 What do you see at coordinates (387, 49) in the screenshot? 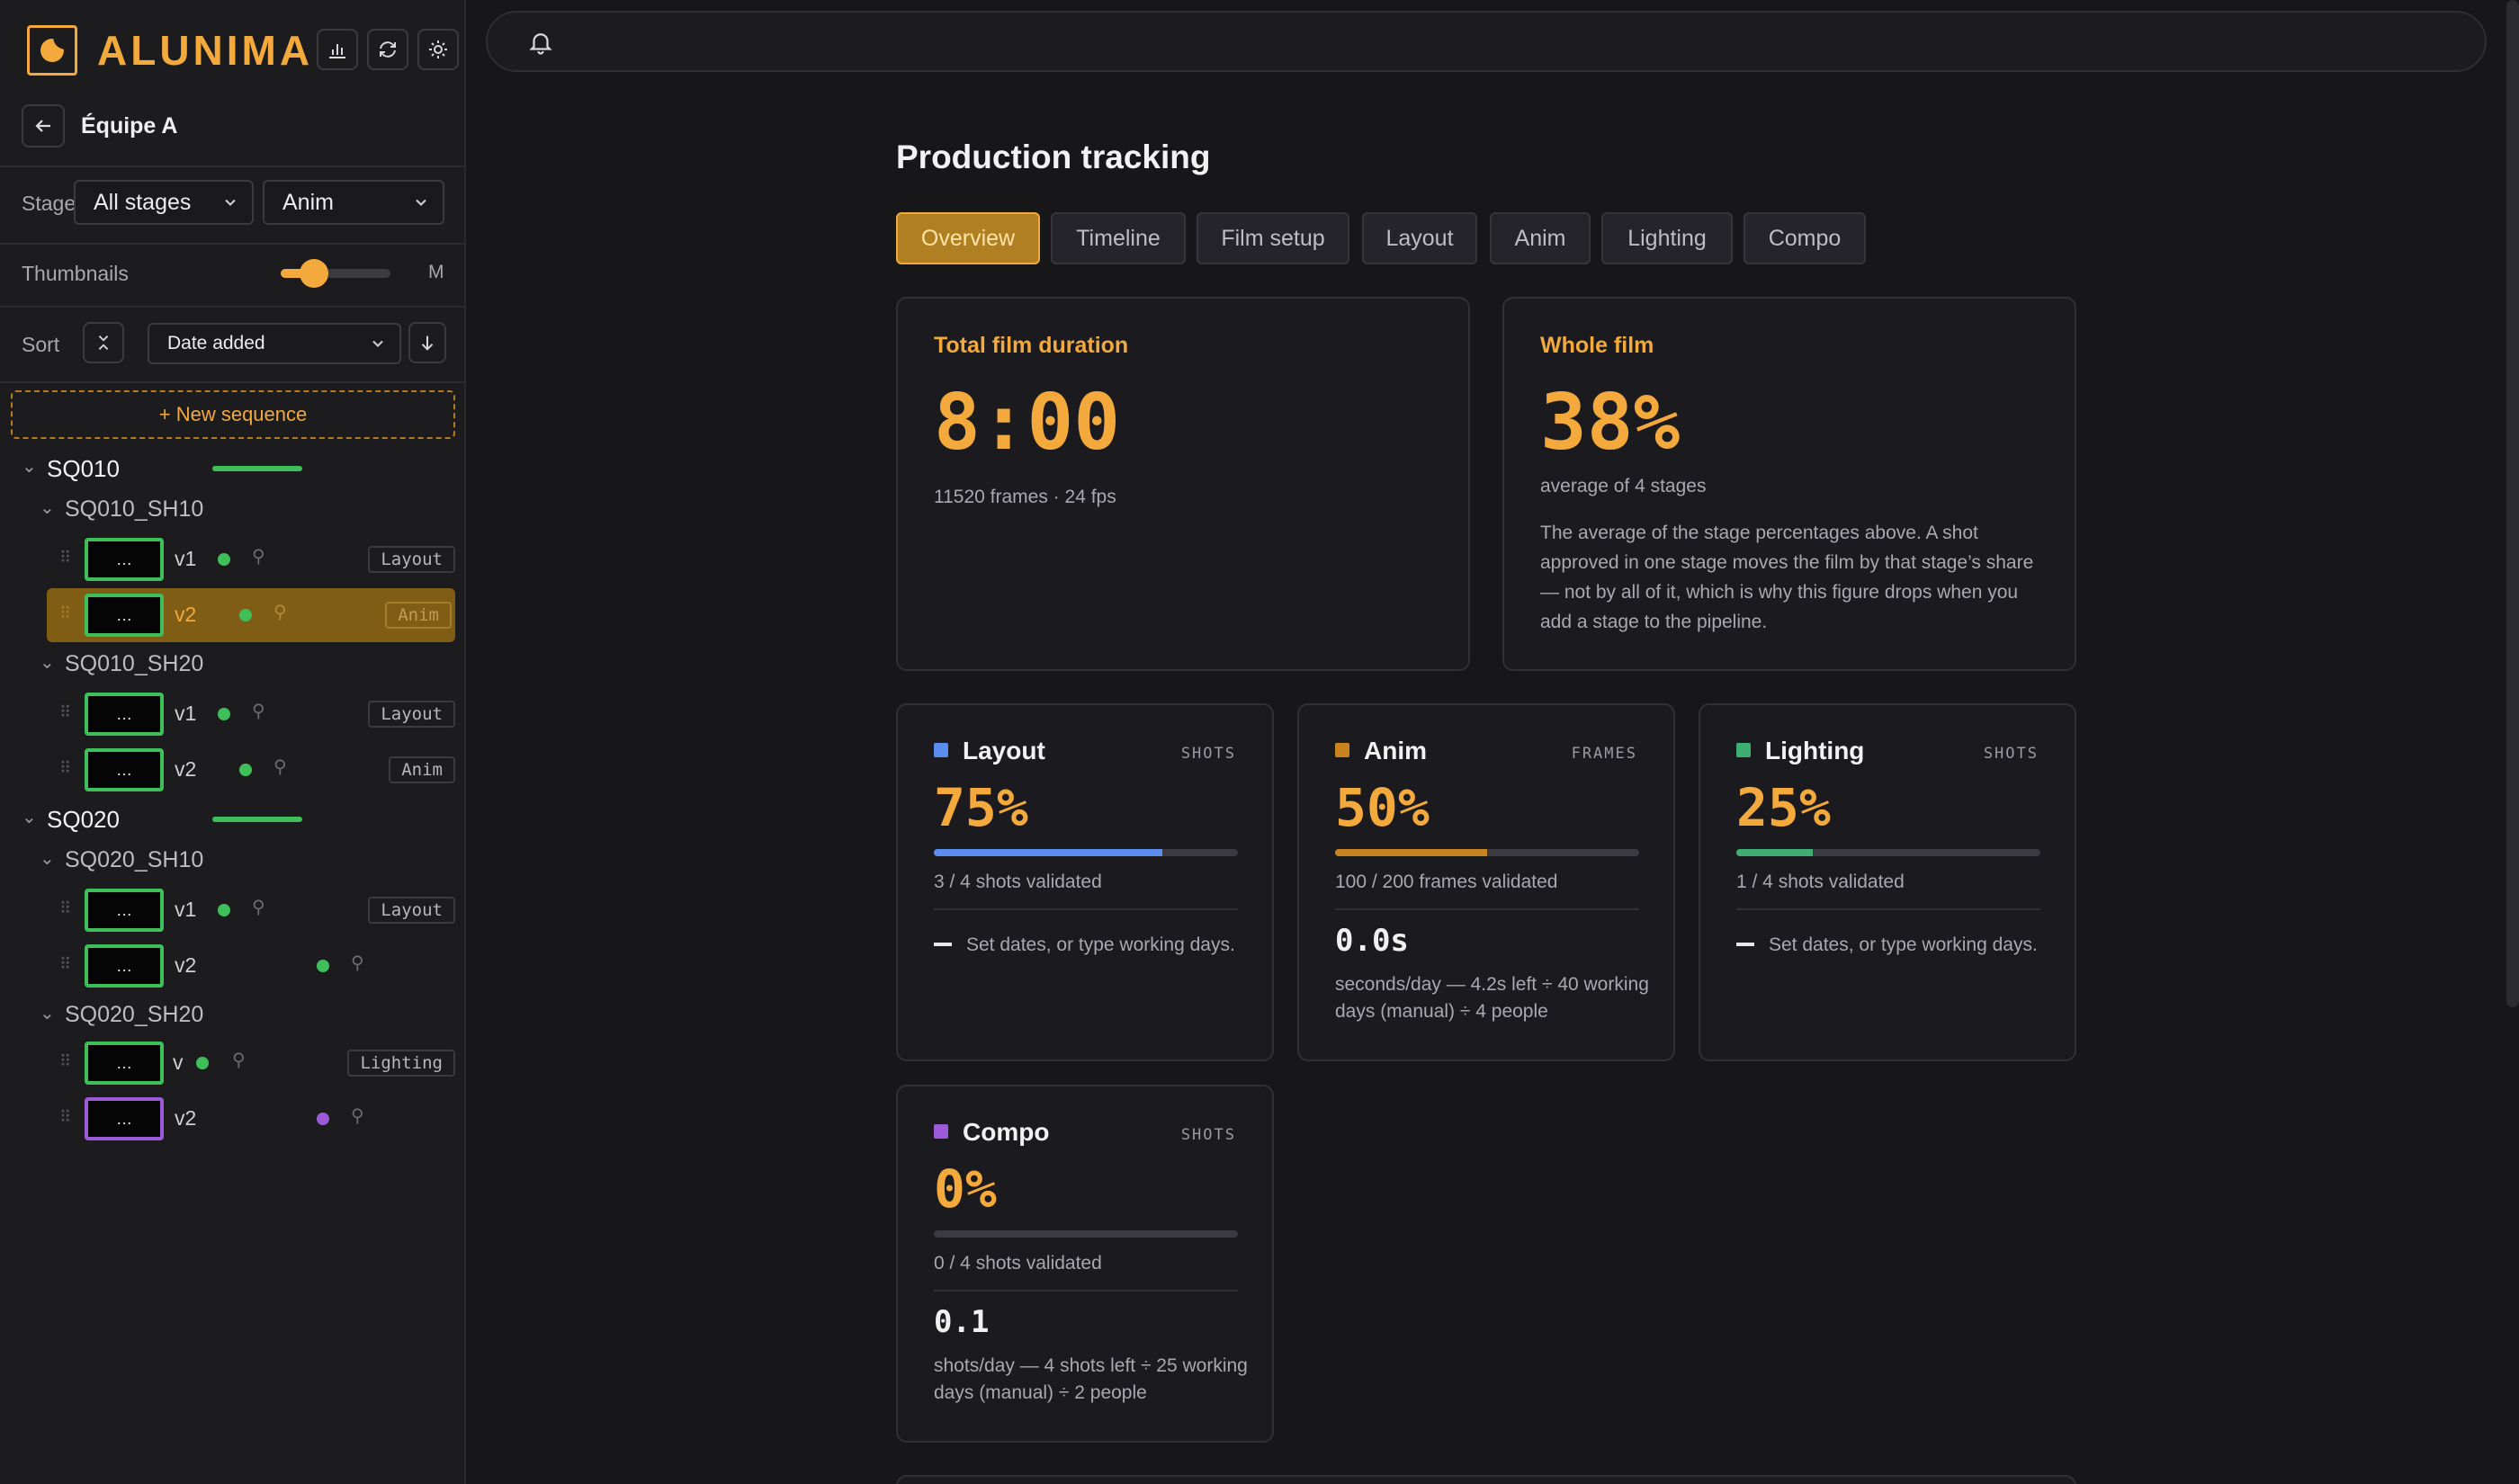
I see `refresh-button` at bounding box center [387, 49].